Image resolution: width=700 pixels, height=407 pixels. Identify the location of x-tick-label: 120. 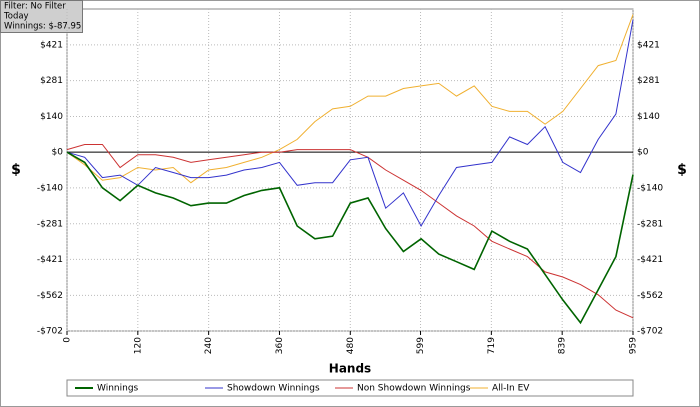
(138, 345).